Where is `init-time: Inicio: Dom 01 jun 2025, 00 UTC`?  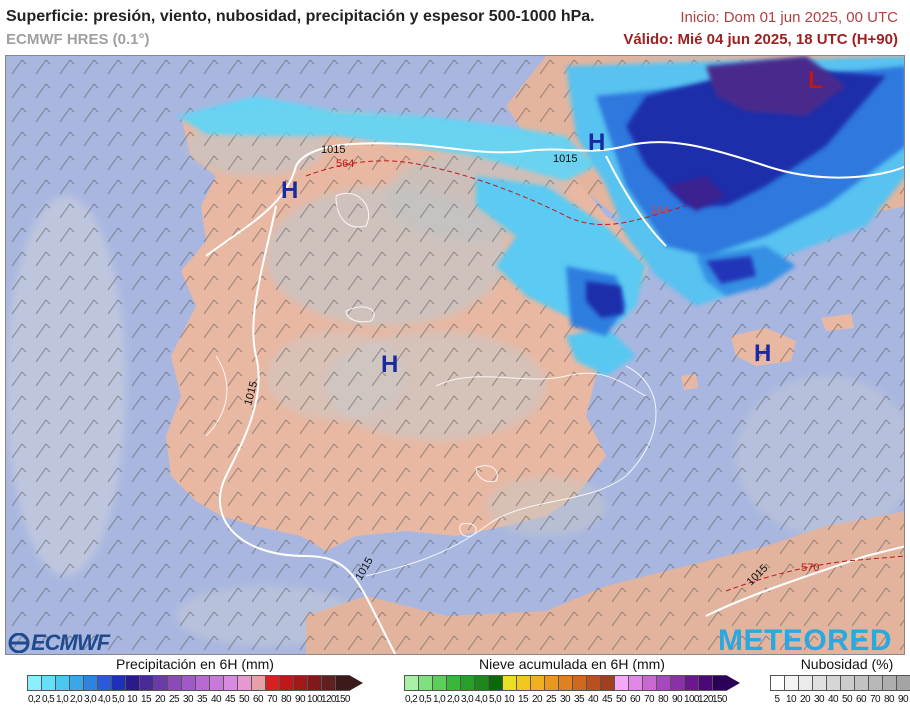 init-time: Inicio: Dom 01 jun 2025, 00 UTC is located at coordinates (789, 17).